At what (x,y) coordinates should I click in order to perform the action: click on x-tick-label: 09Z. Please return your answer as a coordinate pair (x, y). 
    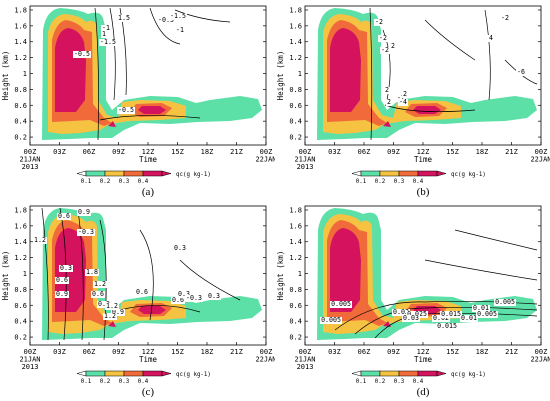
    Looking at the image, I should click on (393, 352).